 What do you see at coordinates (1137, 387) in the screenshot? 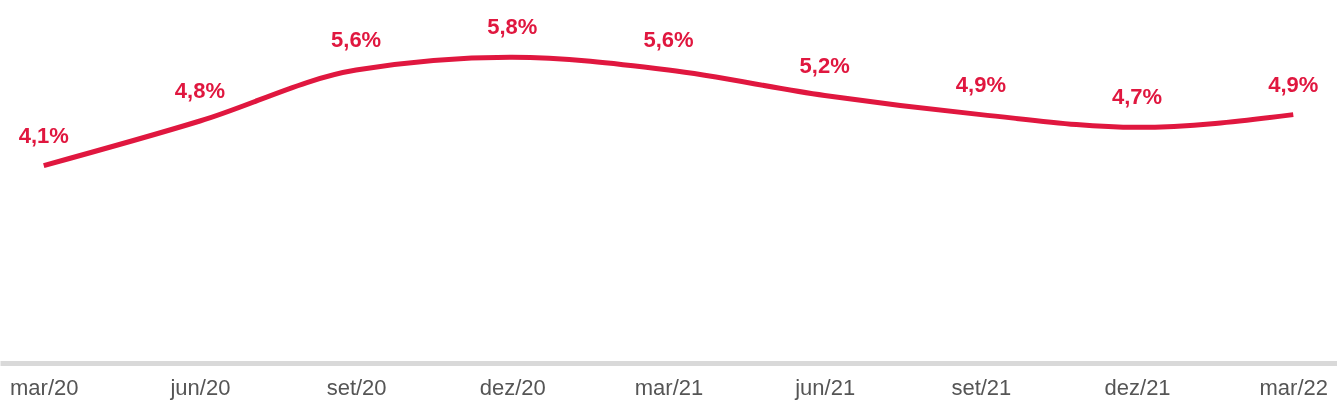
I see `x-tick-label: dez/21` at bounding box center [1137, 387].